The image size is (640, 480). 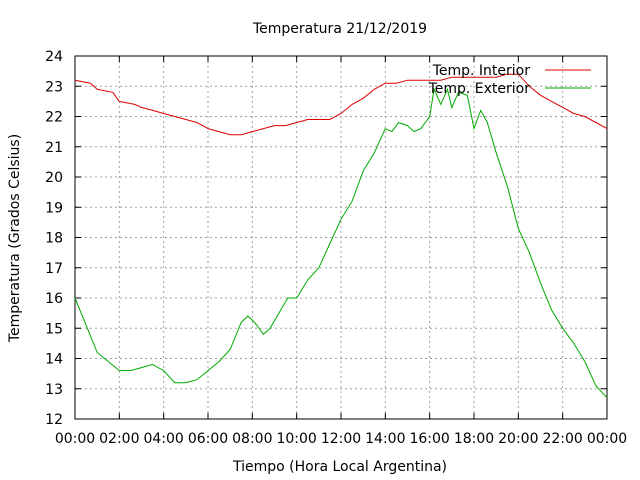 What do you see at coordinates (208, 439) in the screenshot?
I see `x-tick-label: 06:00` at bounding box center [208, 439].